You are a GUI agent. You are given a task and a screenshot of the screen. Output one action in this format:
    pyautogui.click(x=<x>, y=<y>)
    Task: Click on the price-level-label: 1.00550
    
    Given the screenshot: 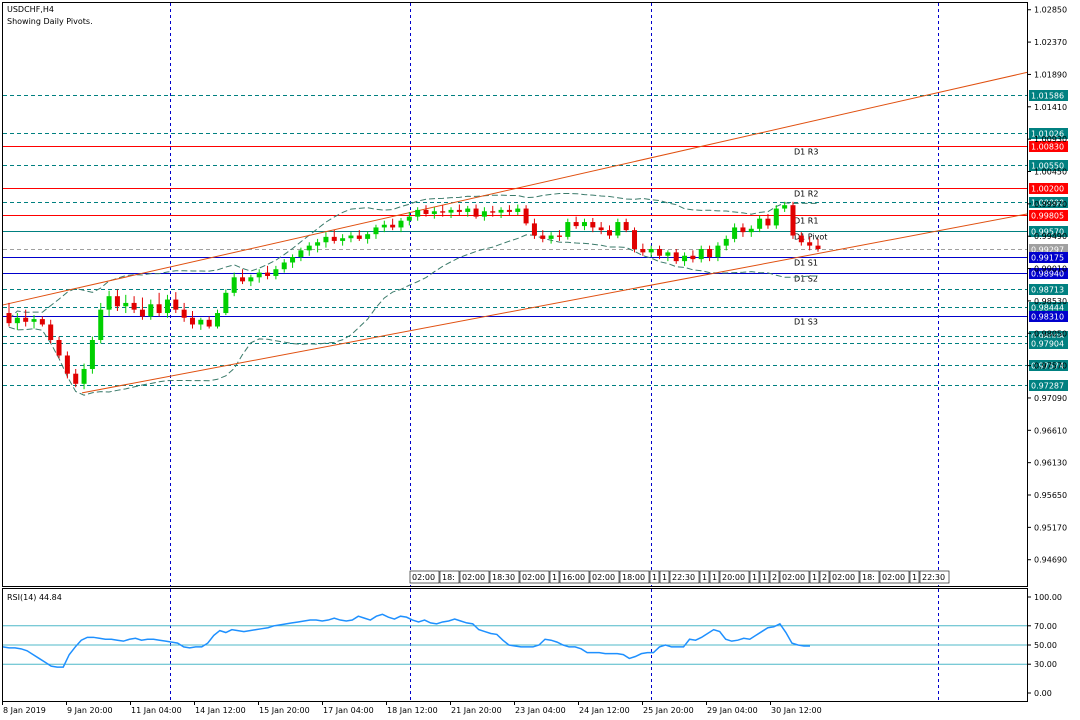 What is the action you would take?
    pyautogui.click(x=1048, y=165)
    